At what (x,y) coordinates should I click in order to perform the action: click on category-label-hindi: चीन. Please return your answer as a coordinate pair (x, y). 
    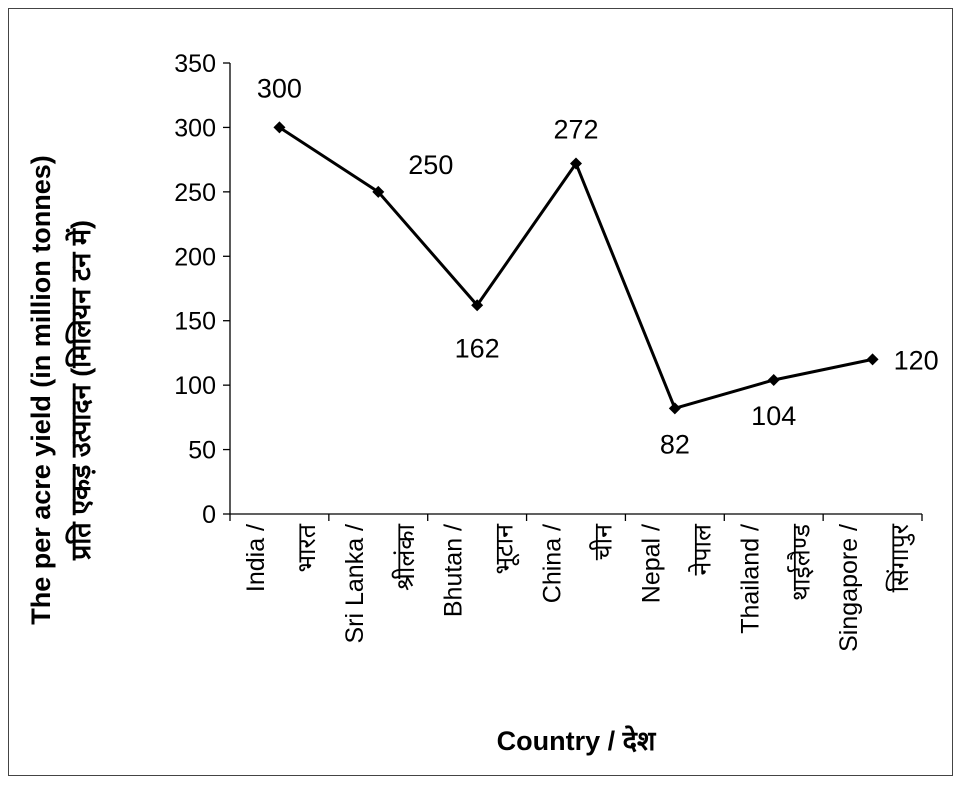
    Looking at the image, I should click on (603, 541).